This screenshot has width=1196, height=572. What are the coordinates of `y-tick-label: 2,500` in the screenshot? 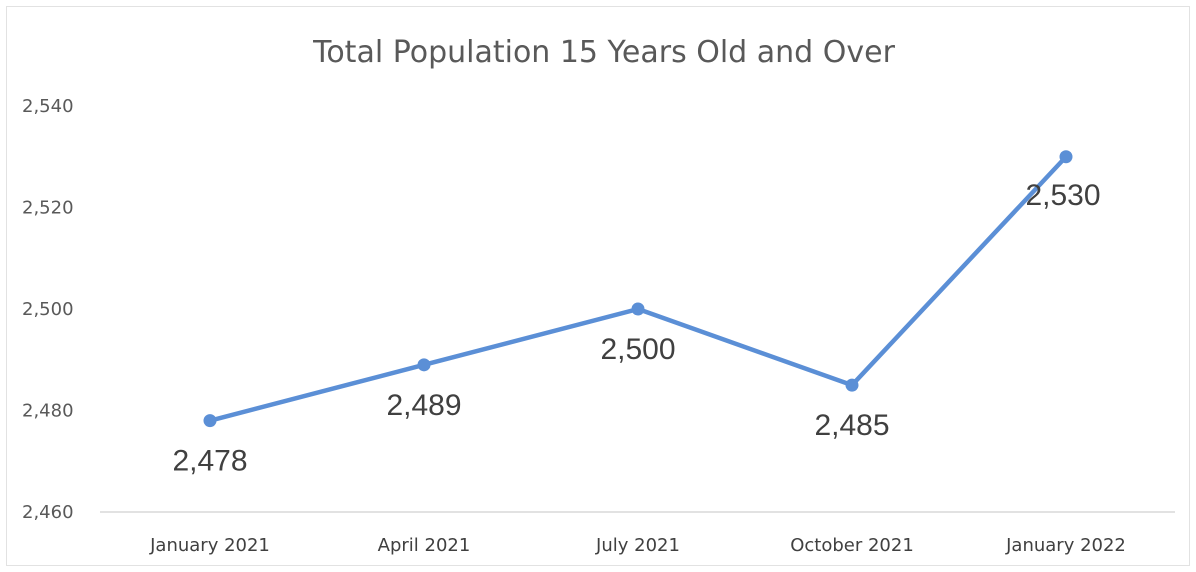 It's located at (48, 309).